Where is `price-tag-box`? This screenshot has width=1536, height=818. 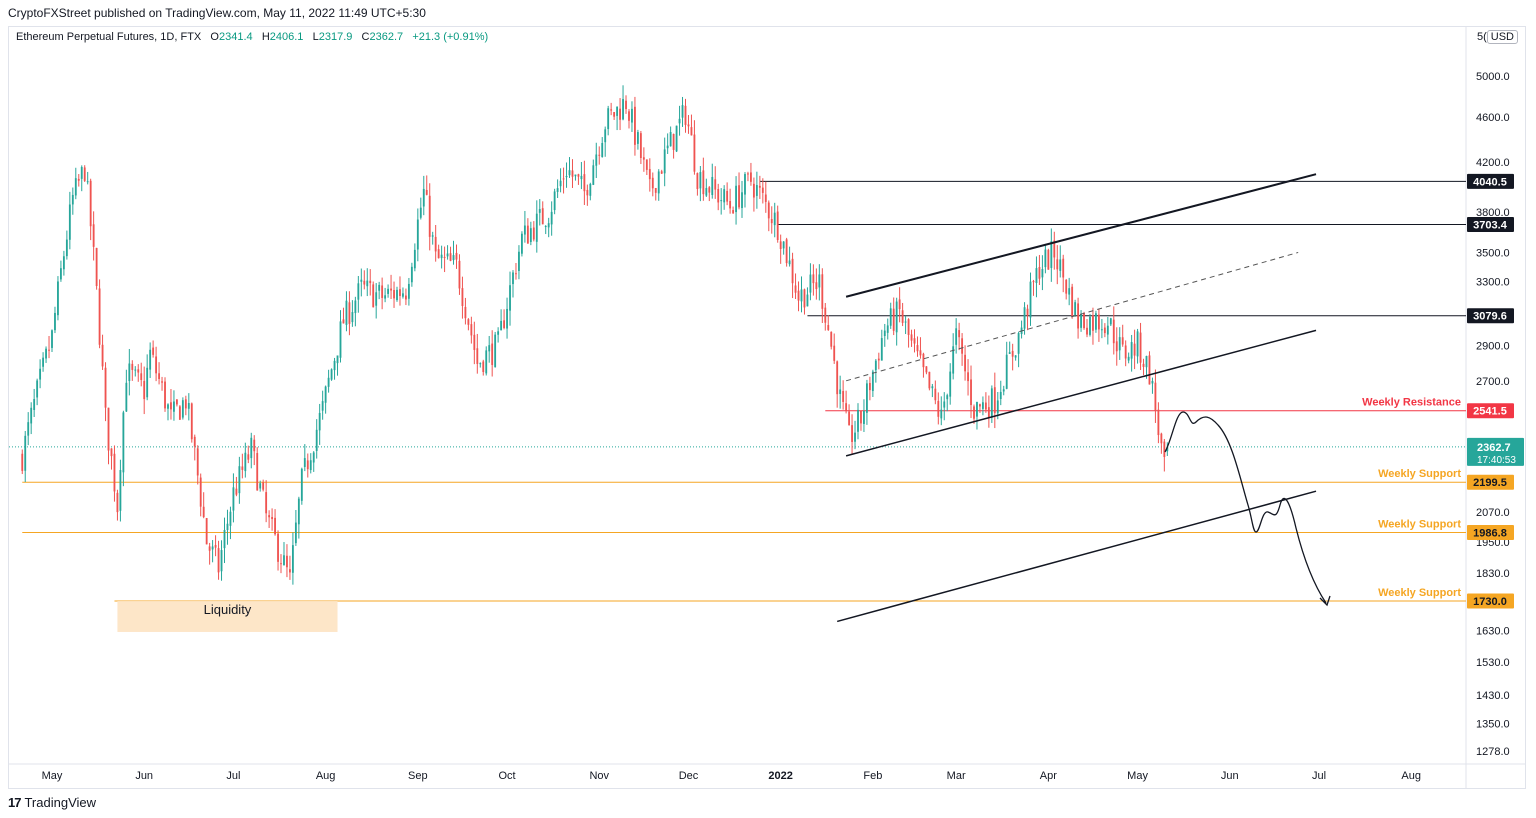 price-tag-box is located at coordinates (1490, 601).